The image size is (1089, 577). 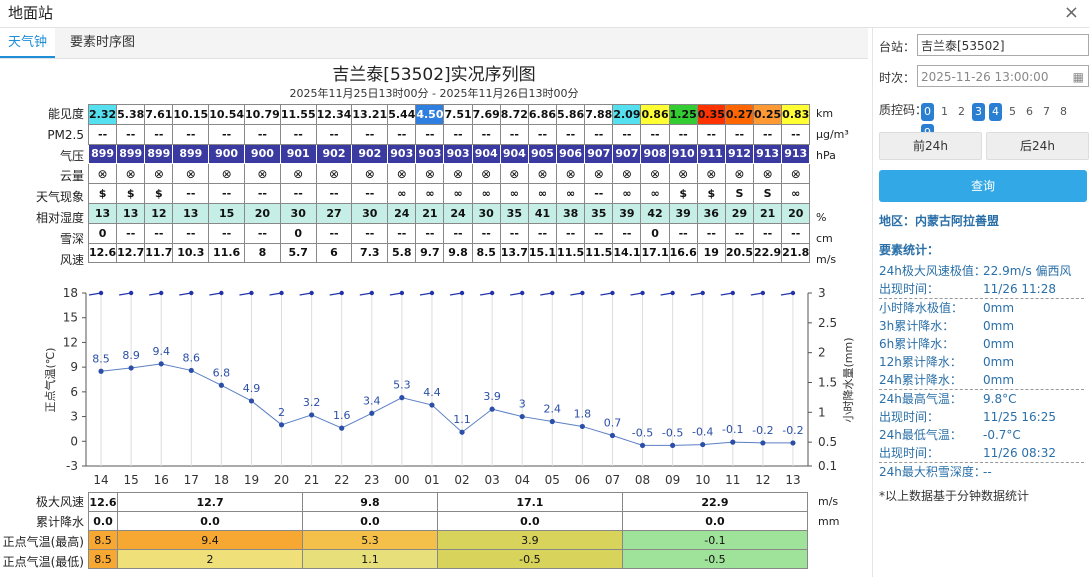 I want to click on y-tick-label: 3, so click(x=74, y=417).